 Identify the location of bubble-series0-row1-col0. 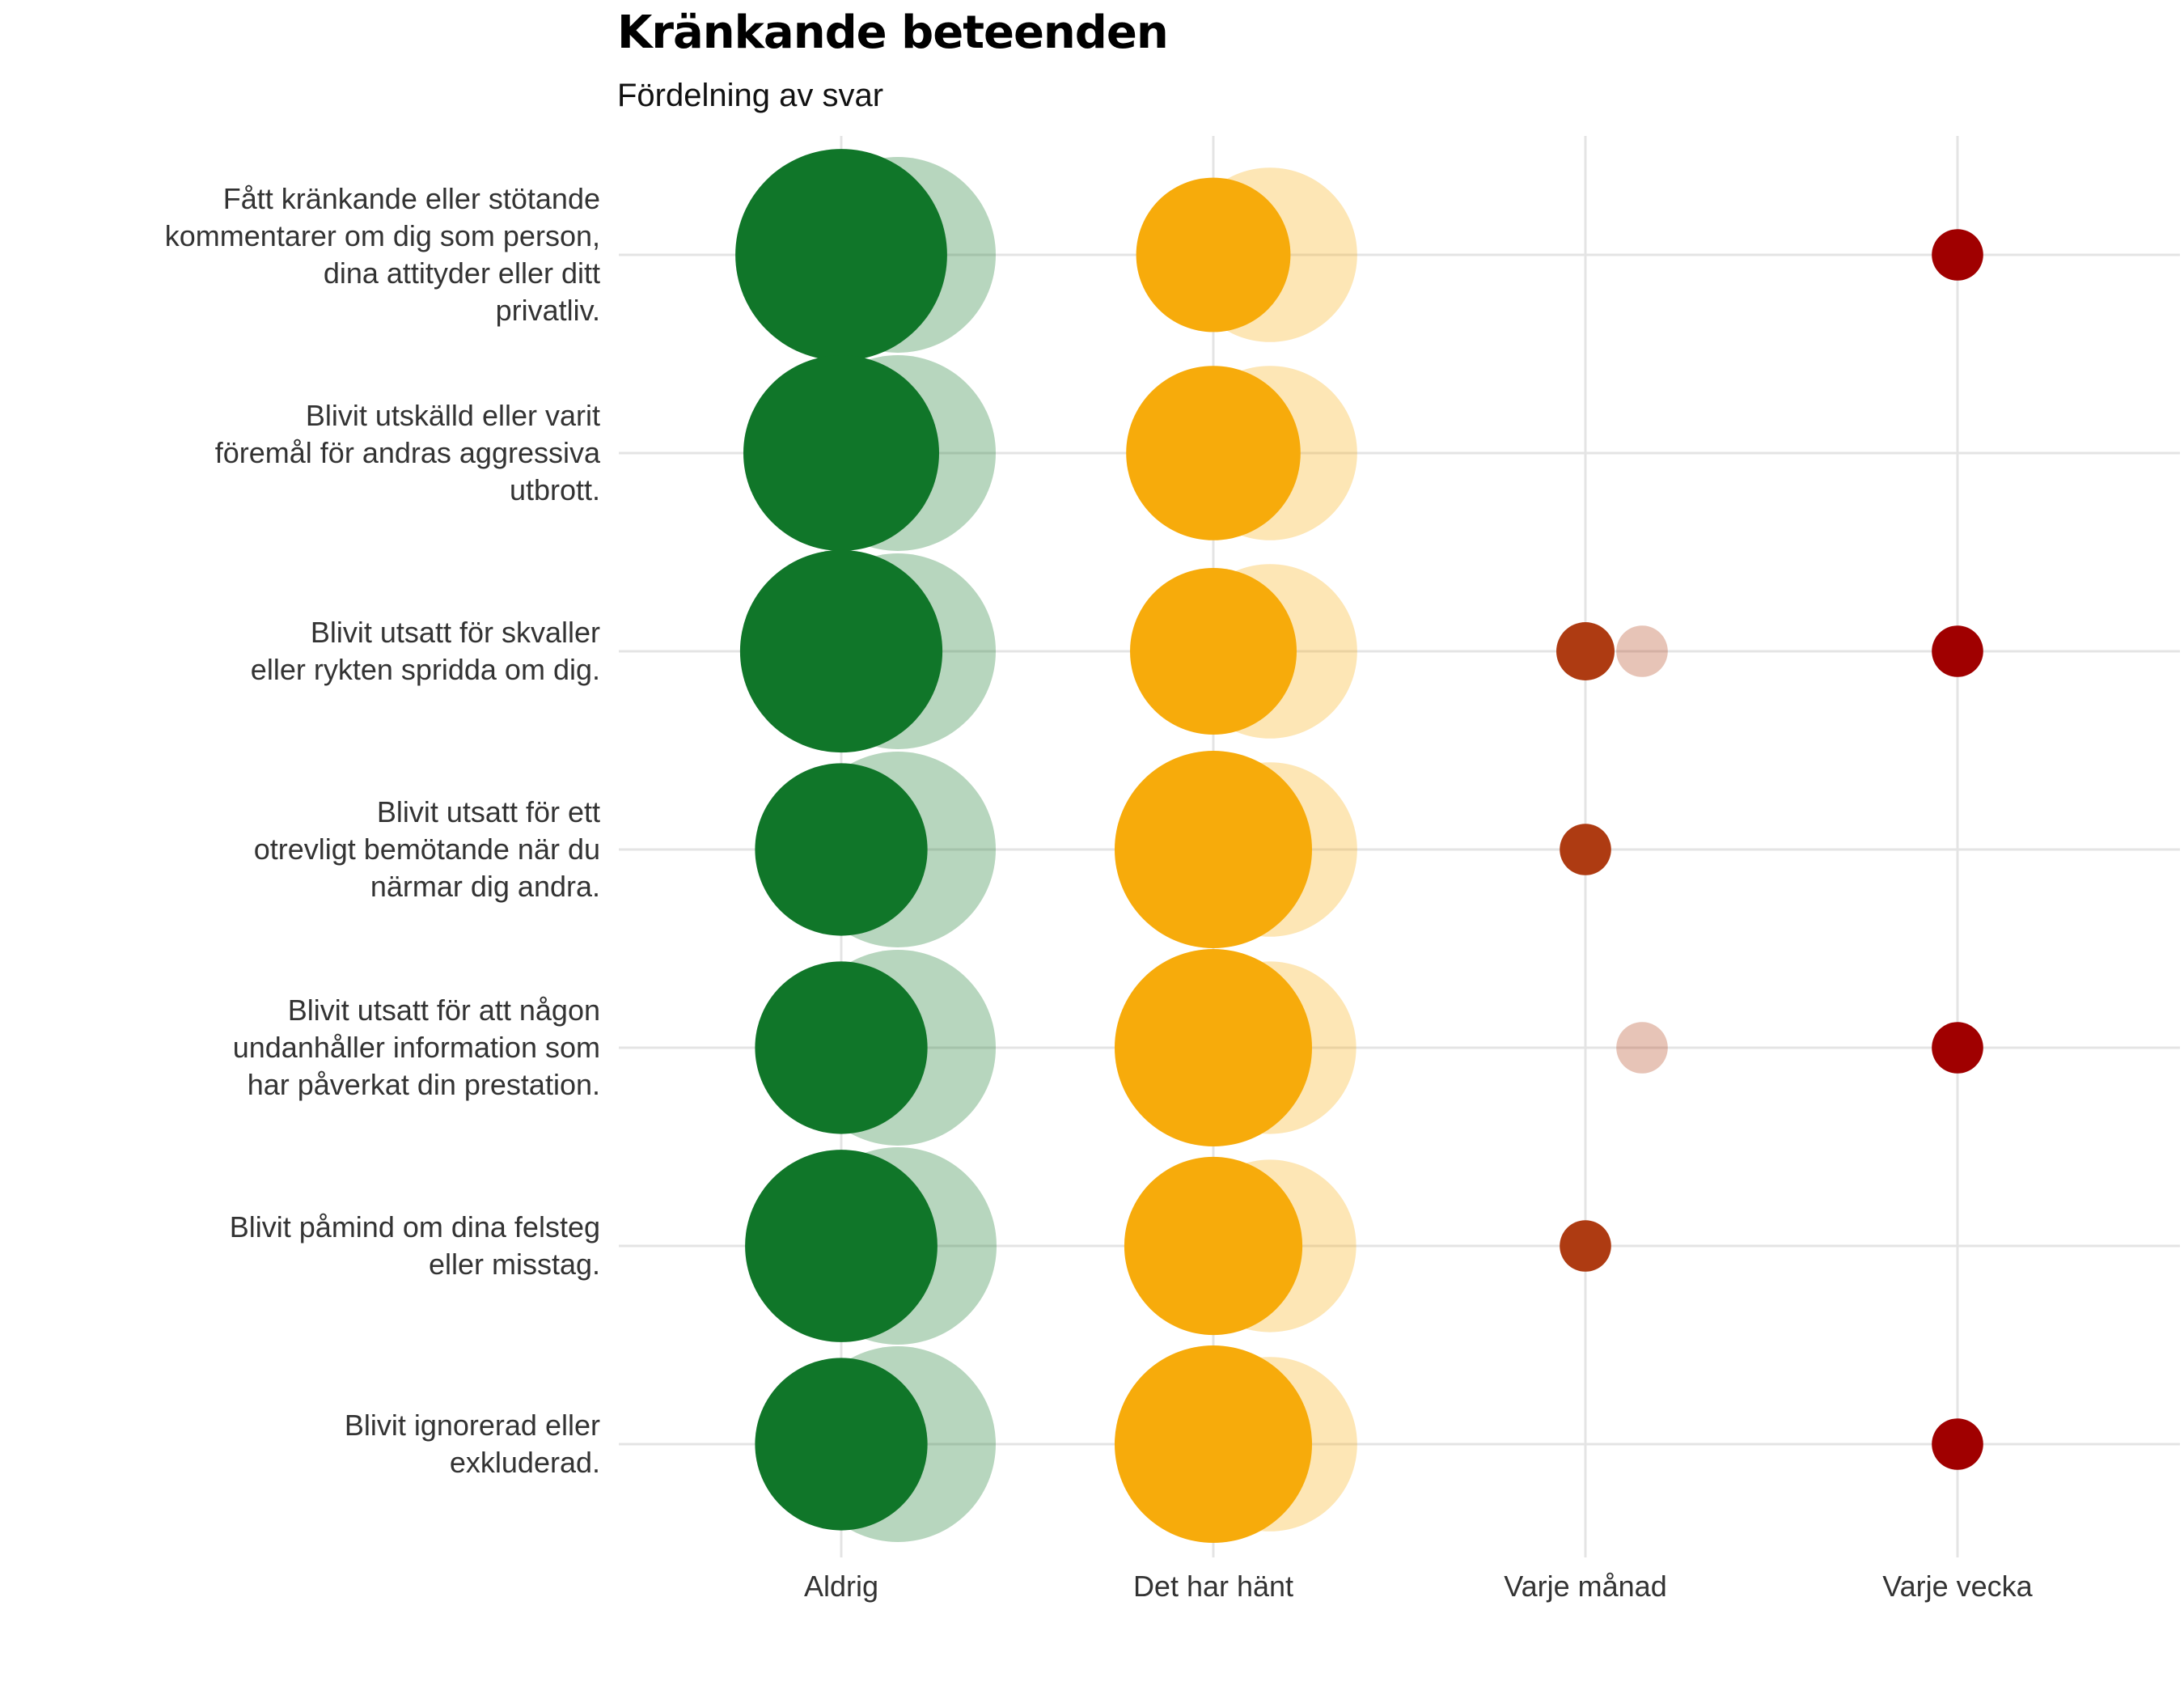
(841, 453).